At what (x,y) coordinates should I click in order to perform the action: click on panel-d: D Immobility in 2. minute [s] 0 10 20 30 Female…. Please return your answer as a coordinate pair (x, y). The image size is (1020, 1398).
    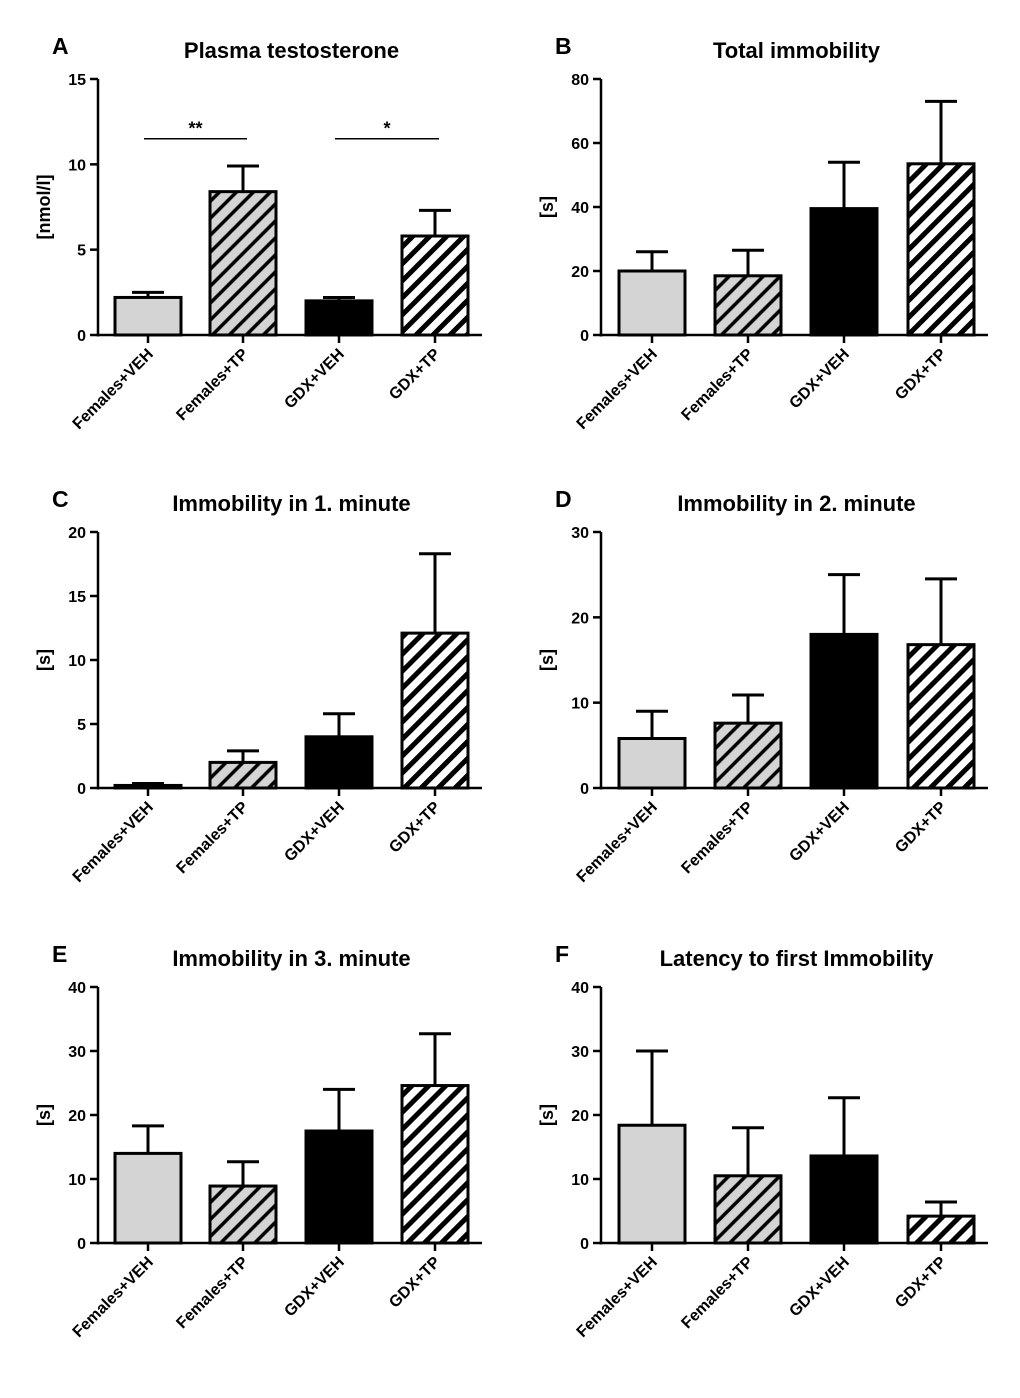
    Looking at the image, I should click on (762, 686).